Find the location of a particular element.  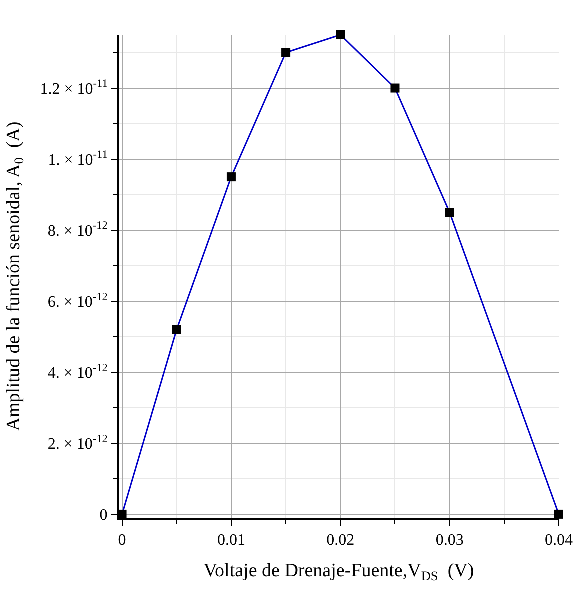

x-tick-label: 0.02 is located at coordinates (340, 541).